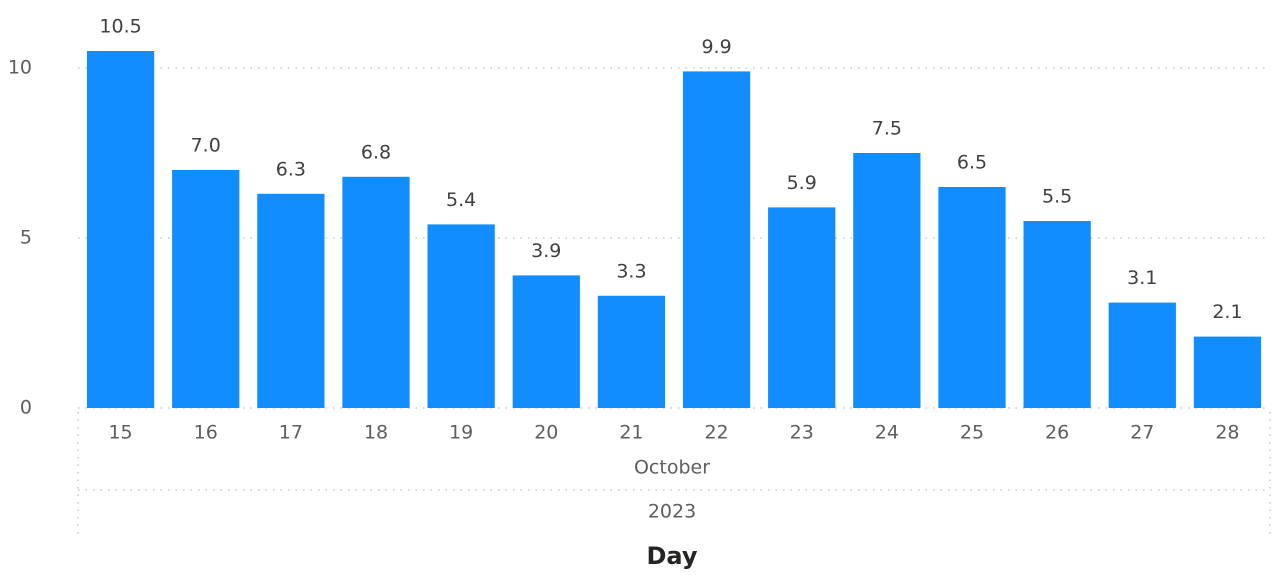  I want to click on data-label: 5.5, so click(1057, 197).